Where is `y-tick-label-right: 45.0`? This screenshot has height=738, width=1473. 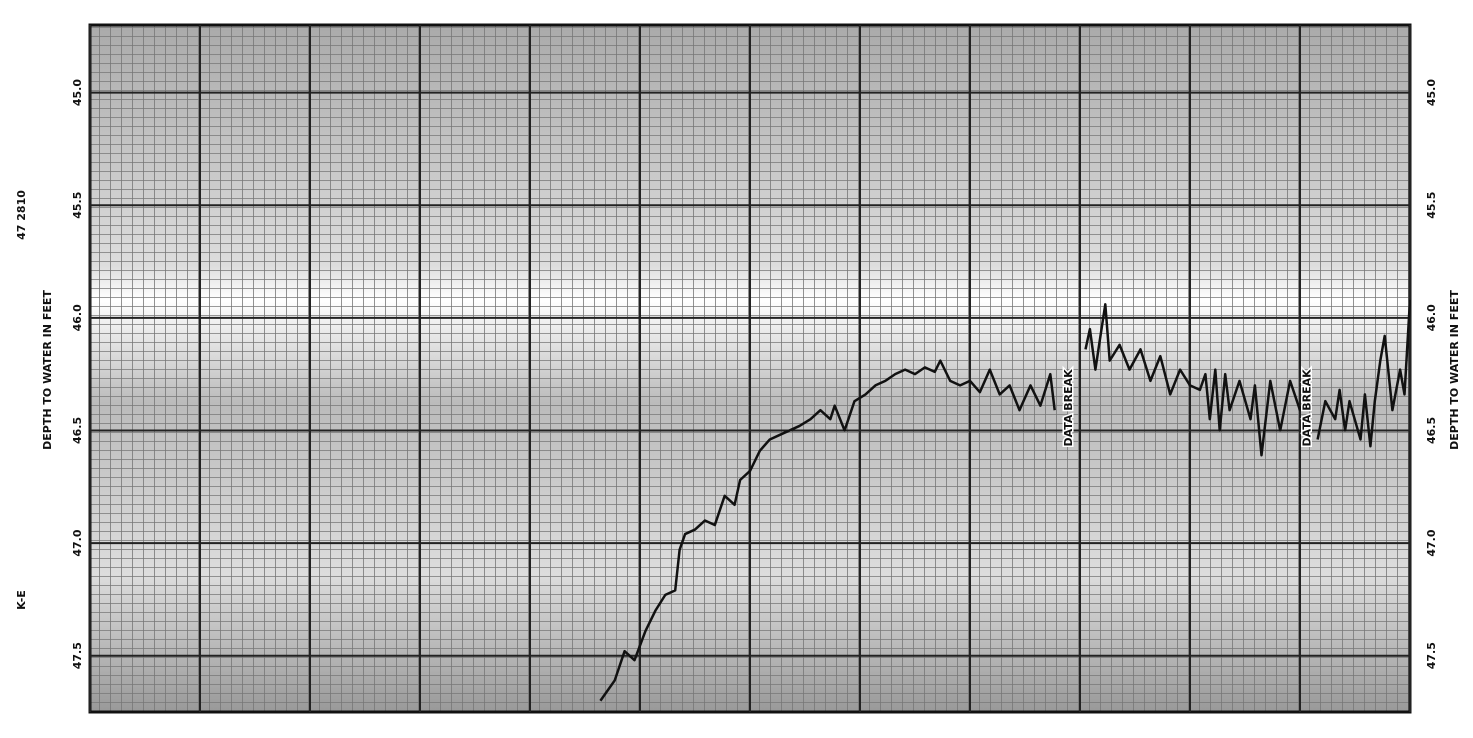 y-tick-label-right: 45.0 is located at coordinates (1431, 92).